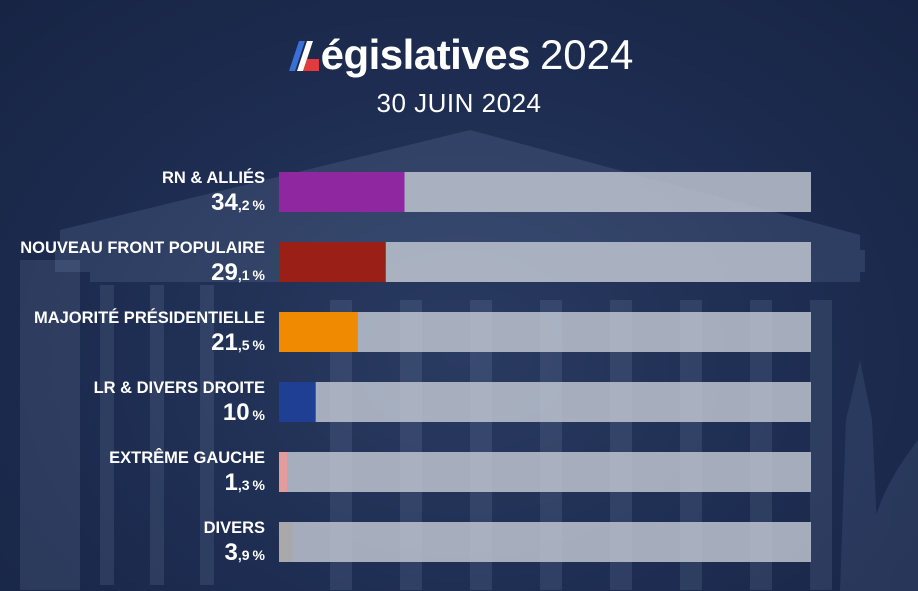 This screenshot has width=918, height=591. What do you see at coordinates (486, 192) in the screenshot?
I see `bar-row: RN & ALLIÉS 34,2%` at bounding box center [486, 192].